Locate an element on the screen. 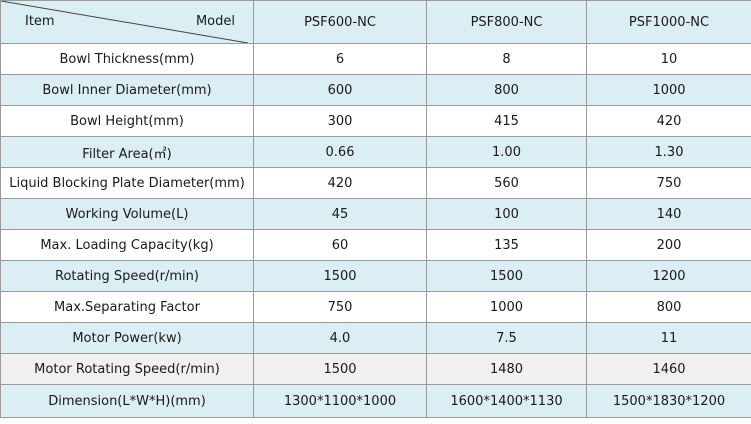 The image size is (751, 424). table-row: Bowl Thickness(mm) 6 8 10 is located at coordinates (375, 59).